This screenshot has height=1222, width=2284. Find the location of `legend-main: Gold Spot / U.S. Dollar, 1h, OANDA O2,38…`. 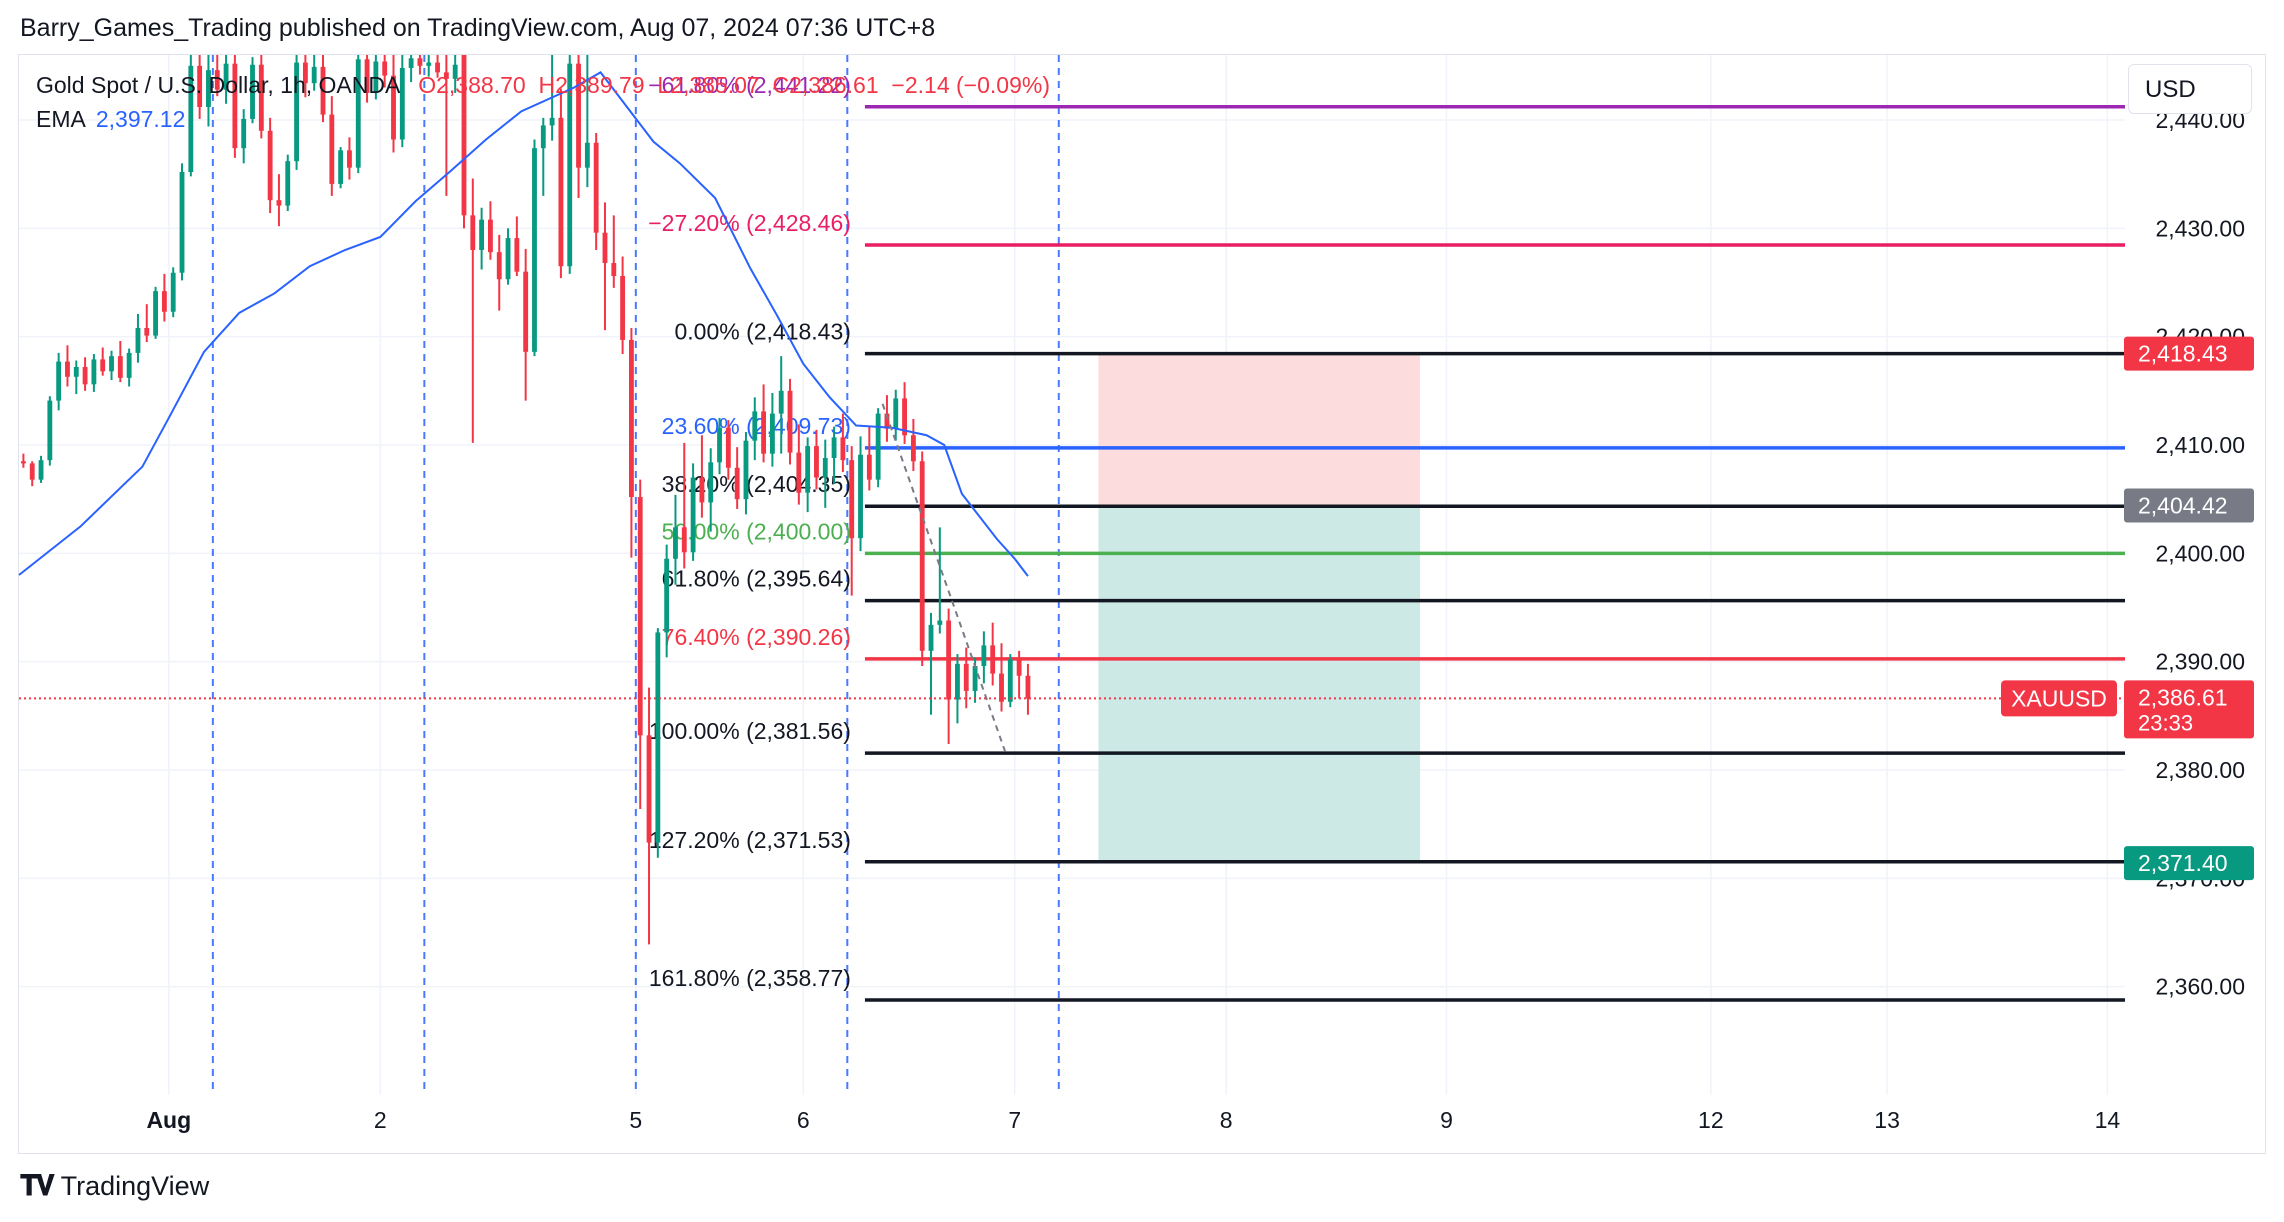

legend-main: Gold Spot / U.S. Dollar, 1h, OANDA O2,38… is located at coordinates (543, 85).